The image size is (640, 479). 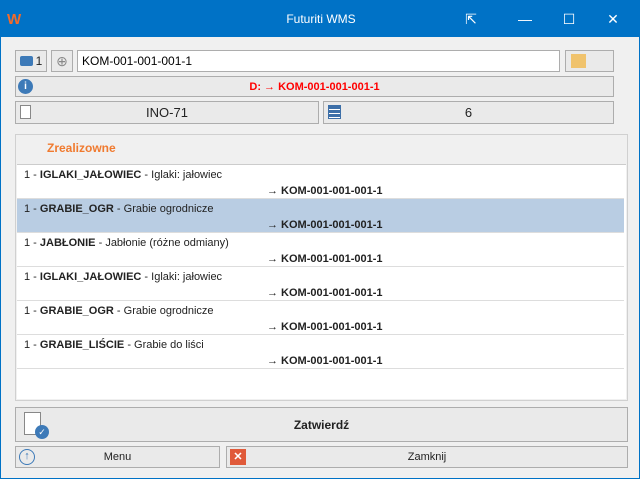 What do you see at coordinates (471, 19) in the screenshot?
I see `restore-top-icon: ⇱` at bounding box center [471, 19].